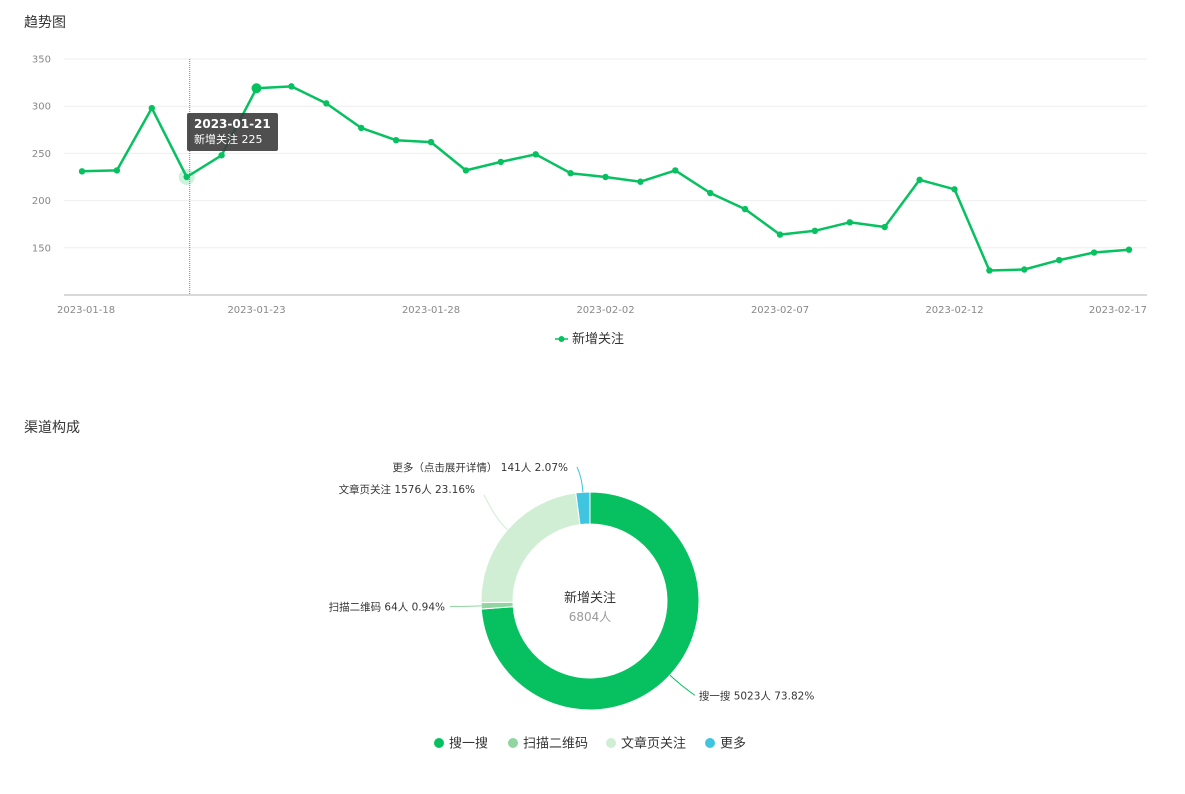  I want to click on channel-section-title: 渠道构成, so click(52, 428).